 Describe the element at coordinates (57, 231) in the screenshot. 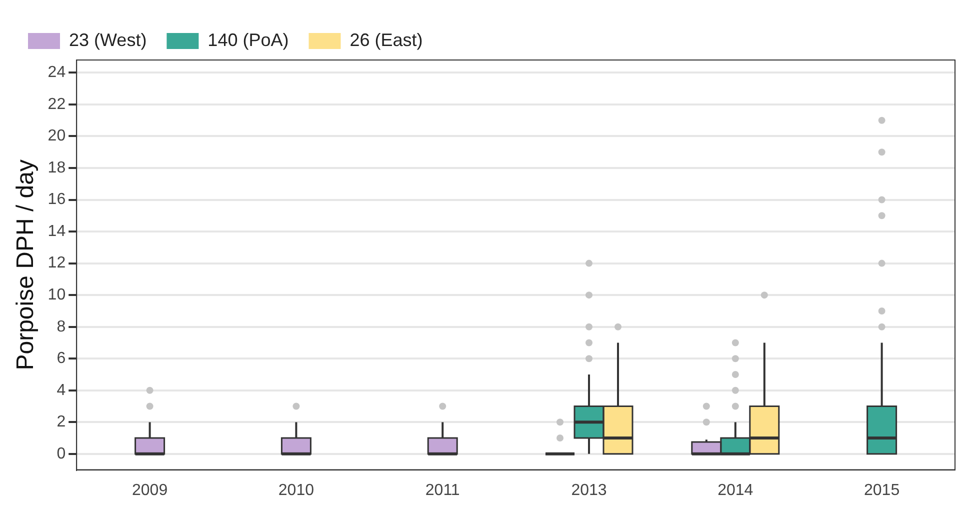

I see `y-tick-label: 14` at that location.